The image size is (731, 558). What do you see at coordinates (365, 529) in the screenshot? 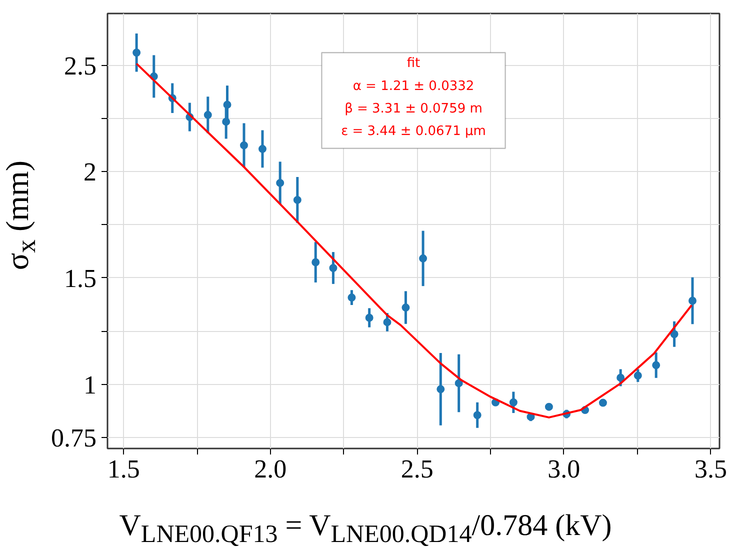
I see `x-axis-title: V$_{LNE00.QF13}$ = V$_{LNE00.QD14}$/0.784 (kV)` at bounding box center [365, 529].